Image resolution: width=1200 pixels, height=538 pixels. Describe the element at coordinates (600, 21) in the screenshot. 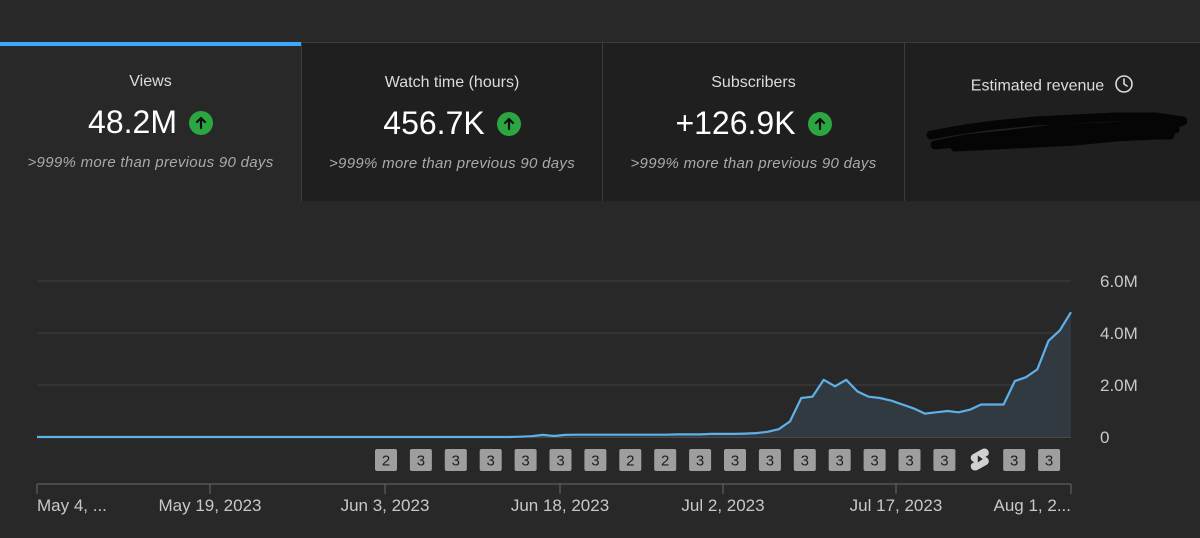

I see `top-strip` at that location.